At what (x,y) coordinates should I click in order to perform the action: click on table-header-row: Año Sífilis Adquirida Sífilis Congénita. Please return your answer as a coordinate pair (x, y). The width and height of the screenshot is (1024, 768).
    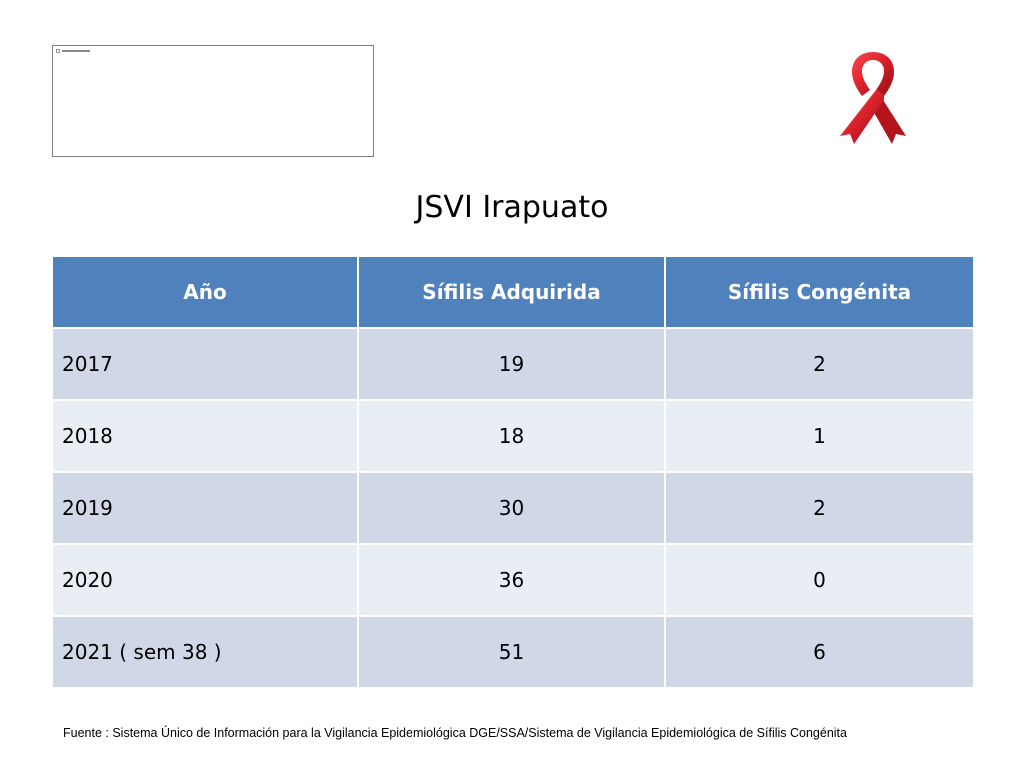
    Looking at the image, I should click on (513, 292).